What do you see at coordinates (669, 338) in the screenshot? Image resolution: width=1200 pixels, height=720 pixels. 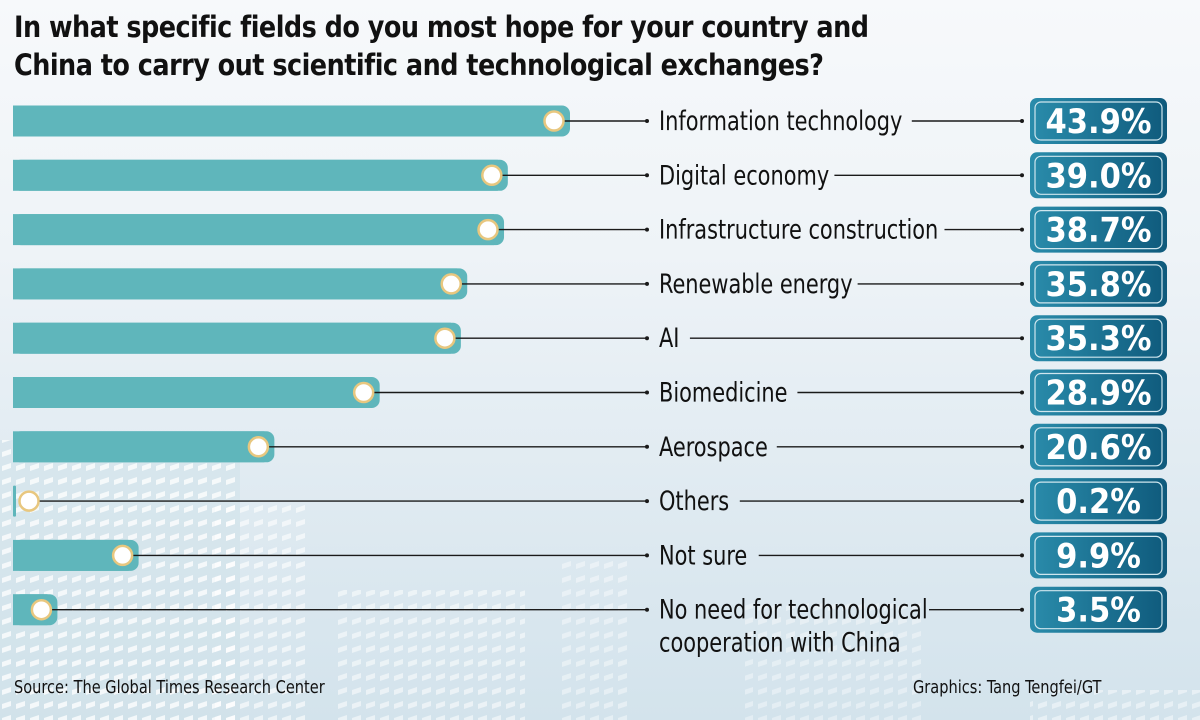 I see `category-label-4: AI` at bounding box center [669, 338].